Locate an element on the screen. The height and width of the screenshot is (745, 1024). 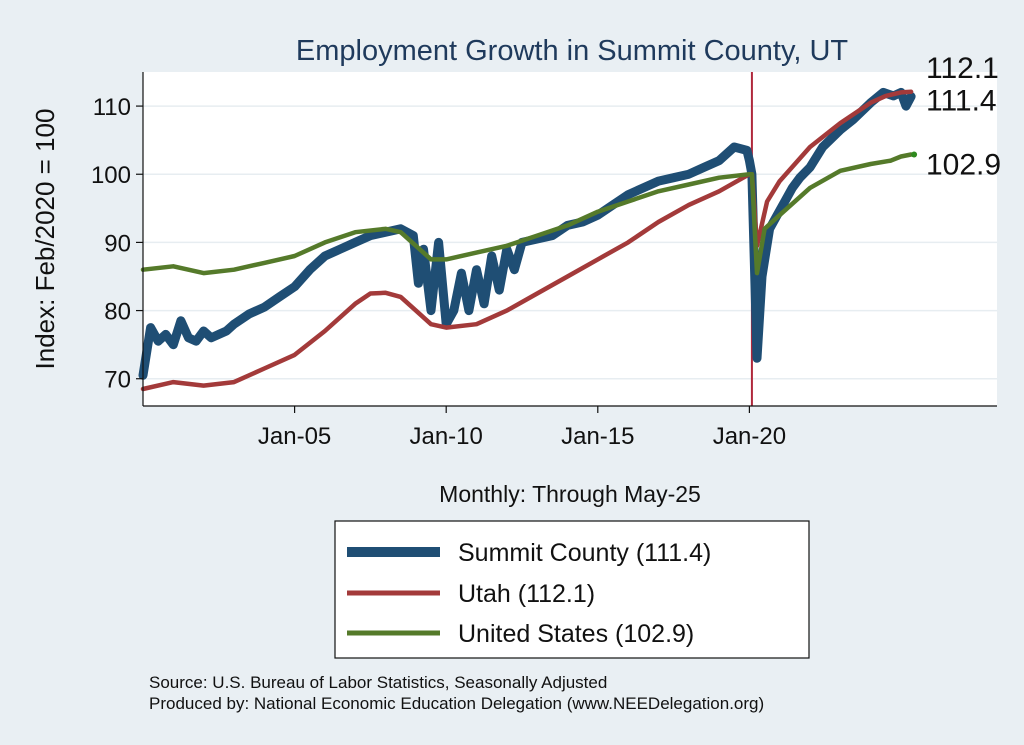
y-tick-label-90: 90 is located at coordinates (117, 243).